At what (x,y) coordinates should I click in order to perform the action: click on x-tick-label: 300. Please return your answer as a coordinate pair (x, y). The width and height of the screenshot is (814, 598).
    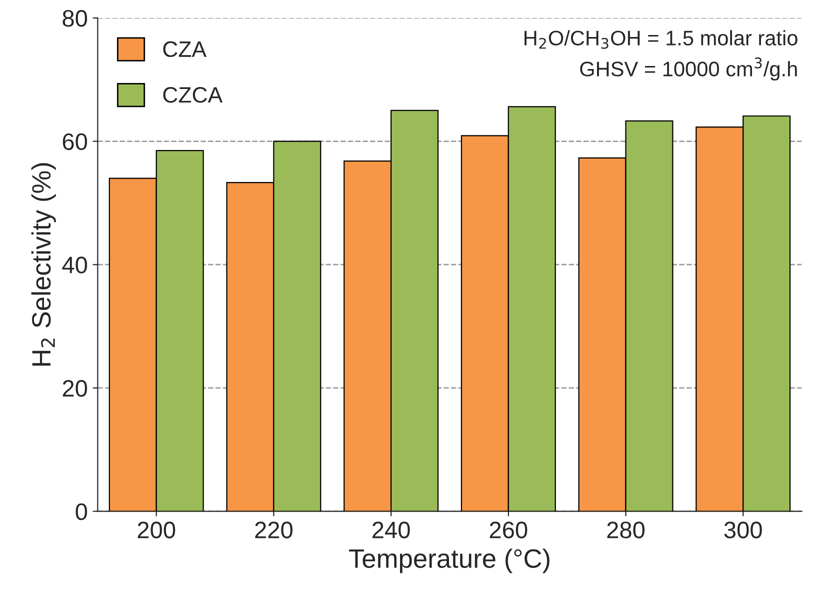
    Looking at the image, I should click on (743, 530).